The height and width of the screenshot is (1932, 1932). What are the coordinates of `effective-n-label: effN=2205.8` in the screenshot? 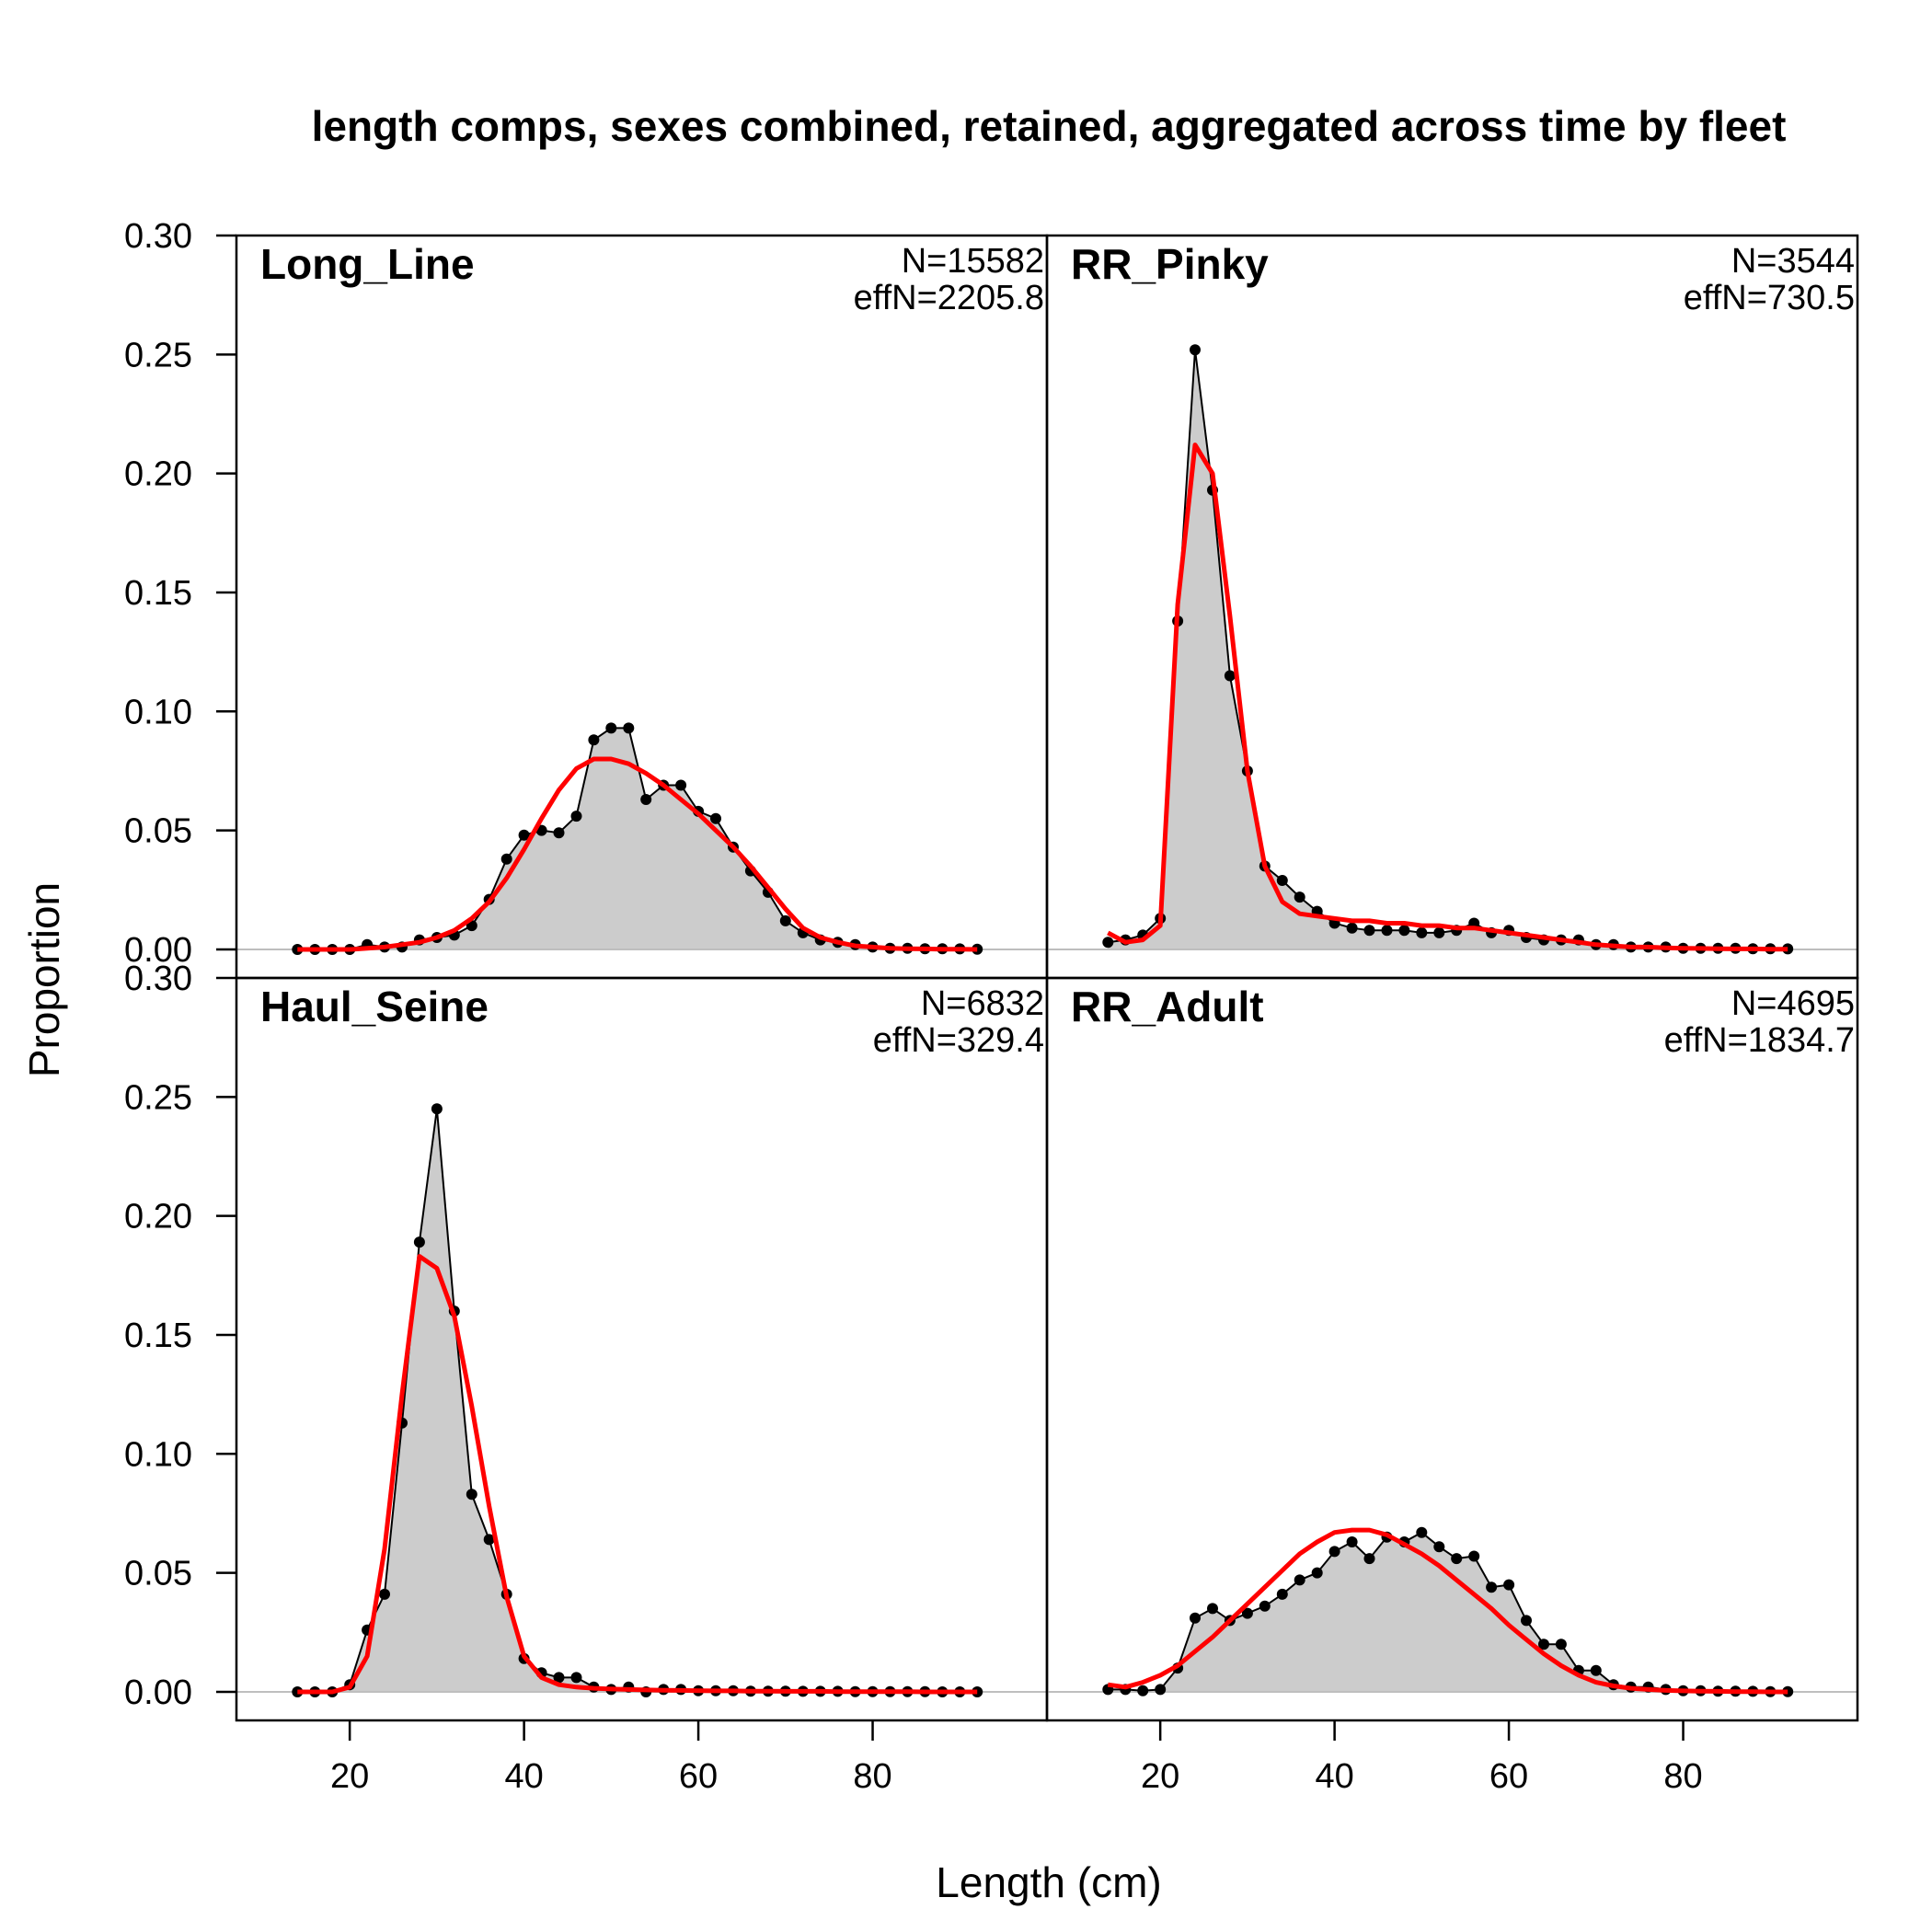 It's located at (949, 298).